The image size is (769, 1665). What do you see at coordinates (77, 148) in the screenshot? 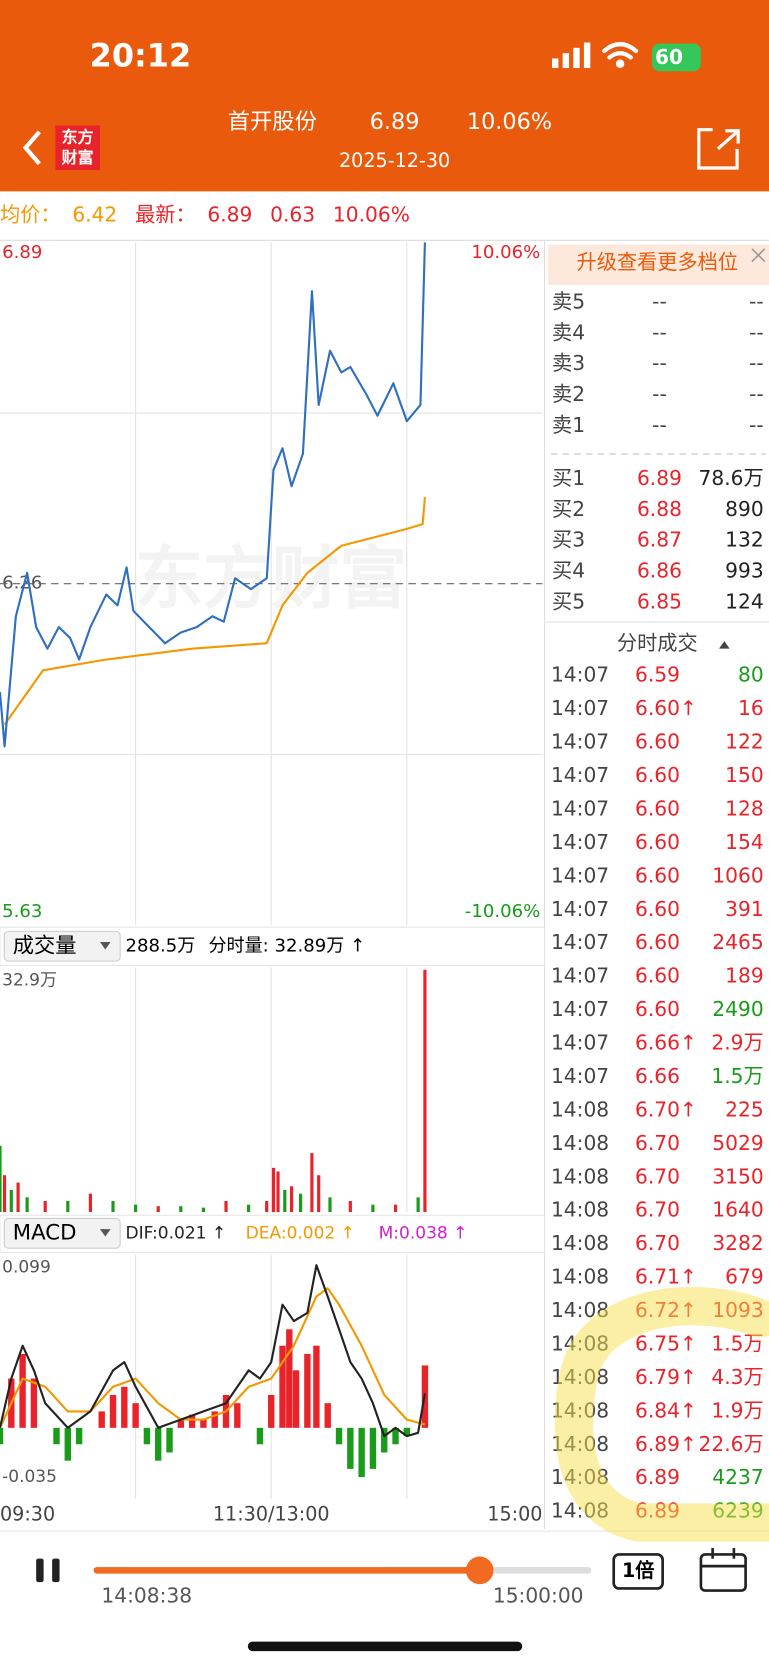
I see `logo` at bounding box center [77, 148].